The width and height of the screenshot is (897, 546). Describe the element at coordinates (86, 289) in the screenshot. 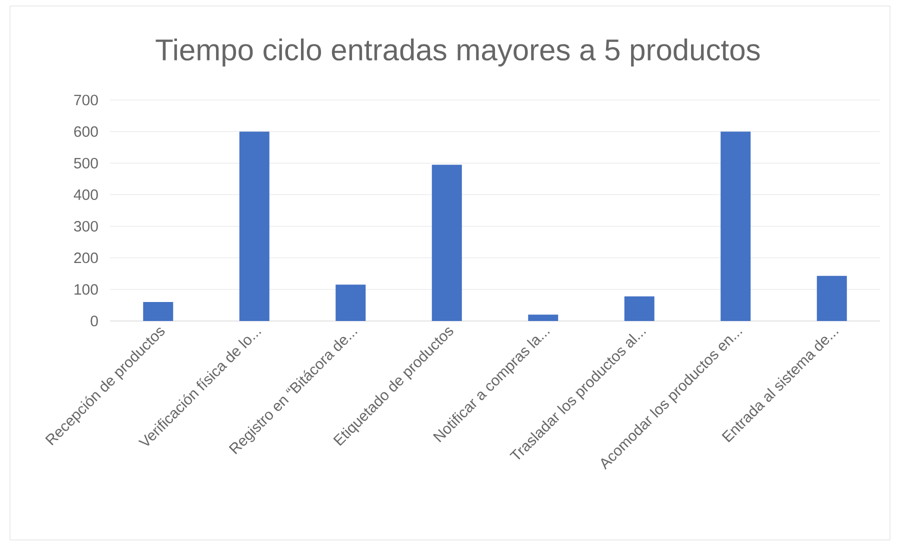

I see `y-tick-label: 100` at that location.